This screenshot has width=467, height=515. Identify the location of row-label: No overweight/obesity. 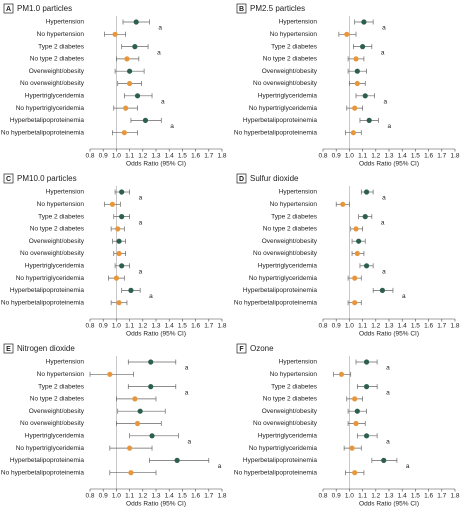
(285, 83).